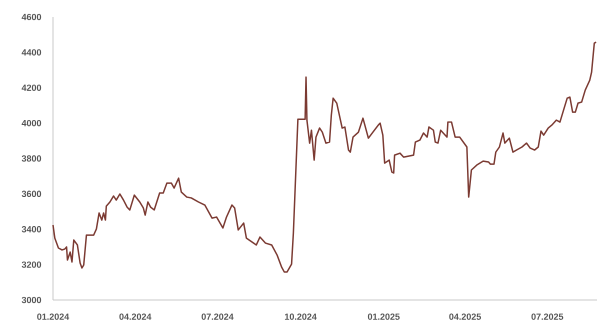  I want to click on x-tick-label: 04.2024, so click(135, 317).